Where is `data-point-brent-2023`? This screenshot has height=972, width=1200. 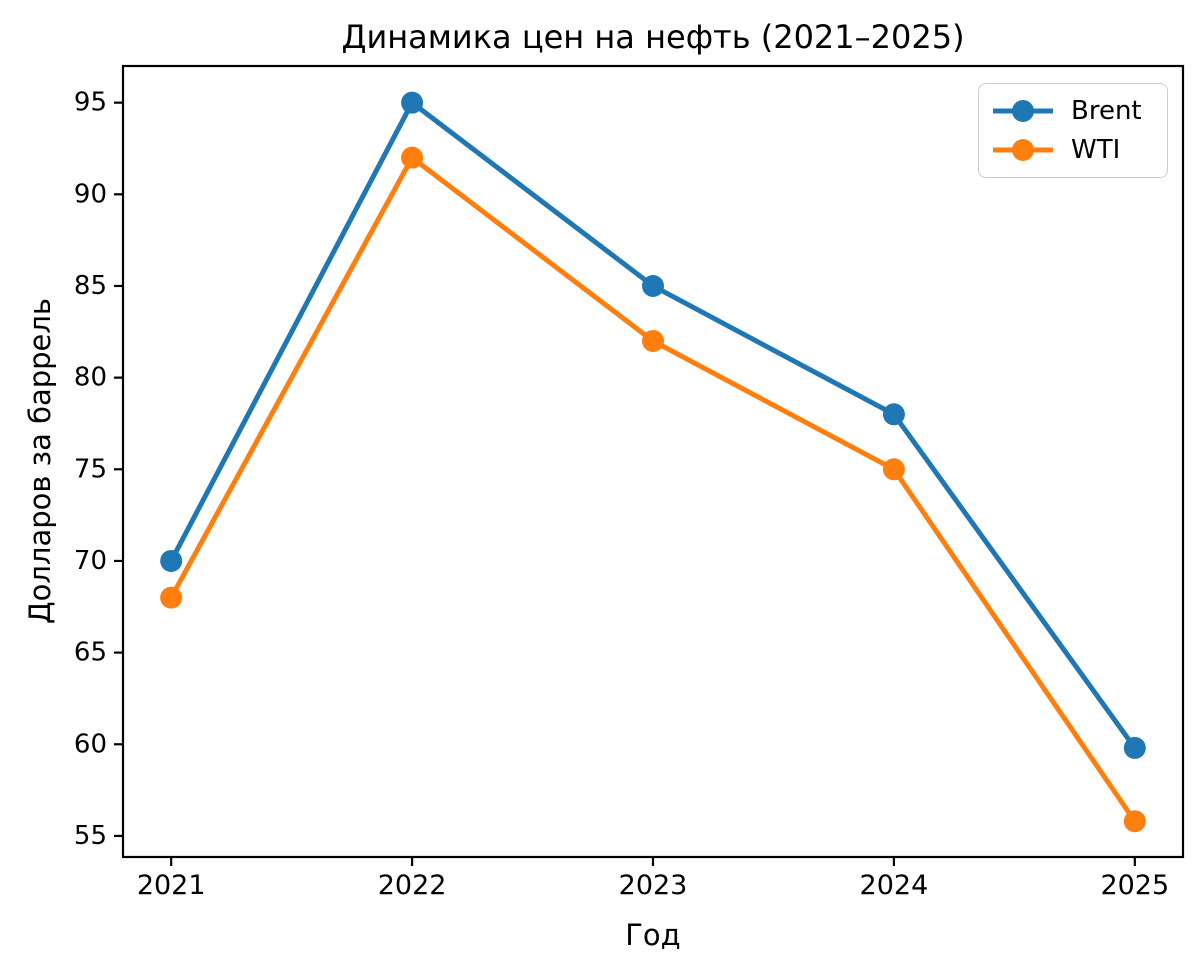
data-point-brent-2023 is located at coordinates (653, 285).